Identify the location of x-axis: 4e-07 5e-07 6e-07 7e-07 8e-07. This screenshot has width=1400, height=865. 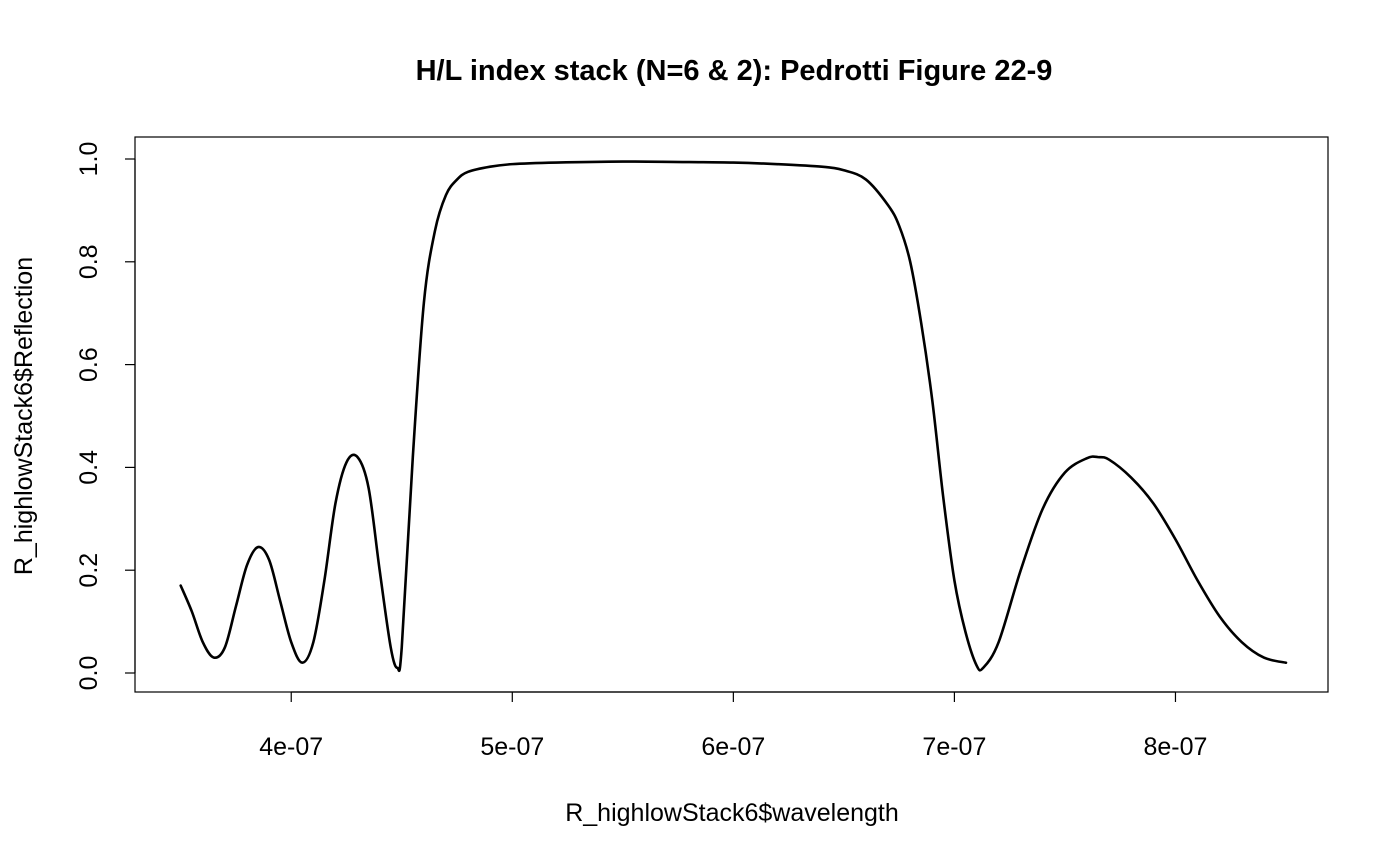
(733, 726).